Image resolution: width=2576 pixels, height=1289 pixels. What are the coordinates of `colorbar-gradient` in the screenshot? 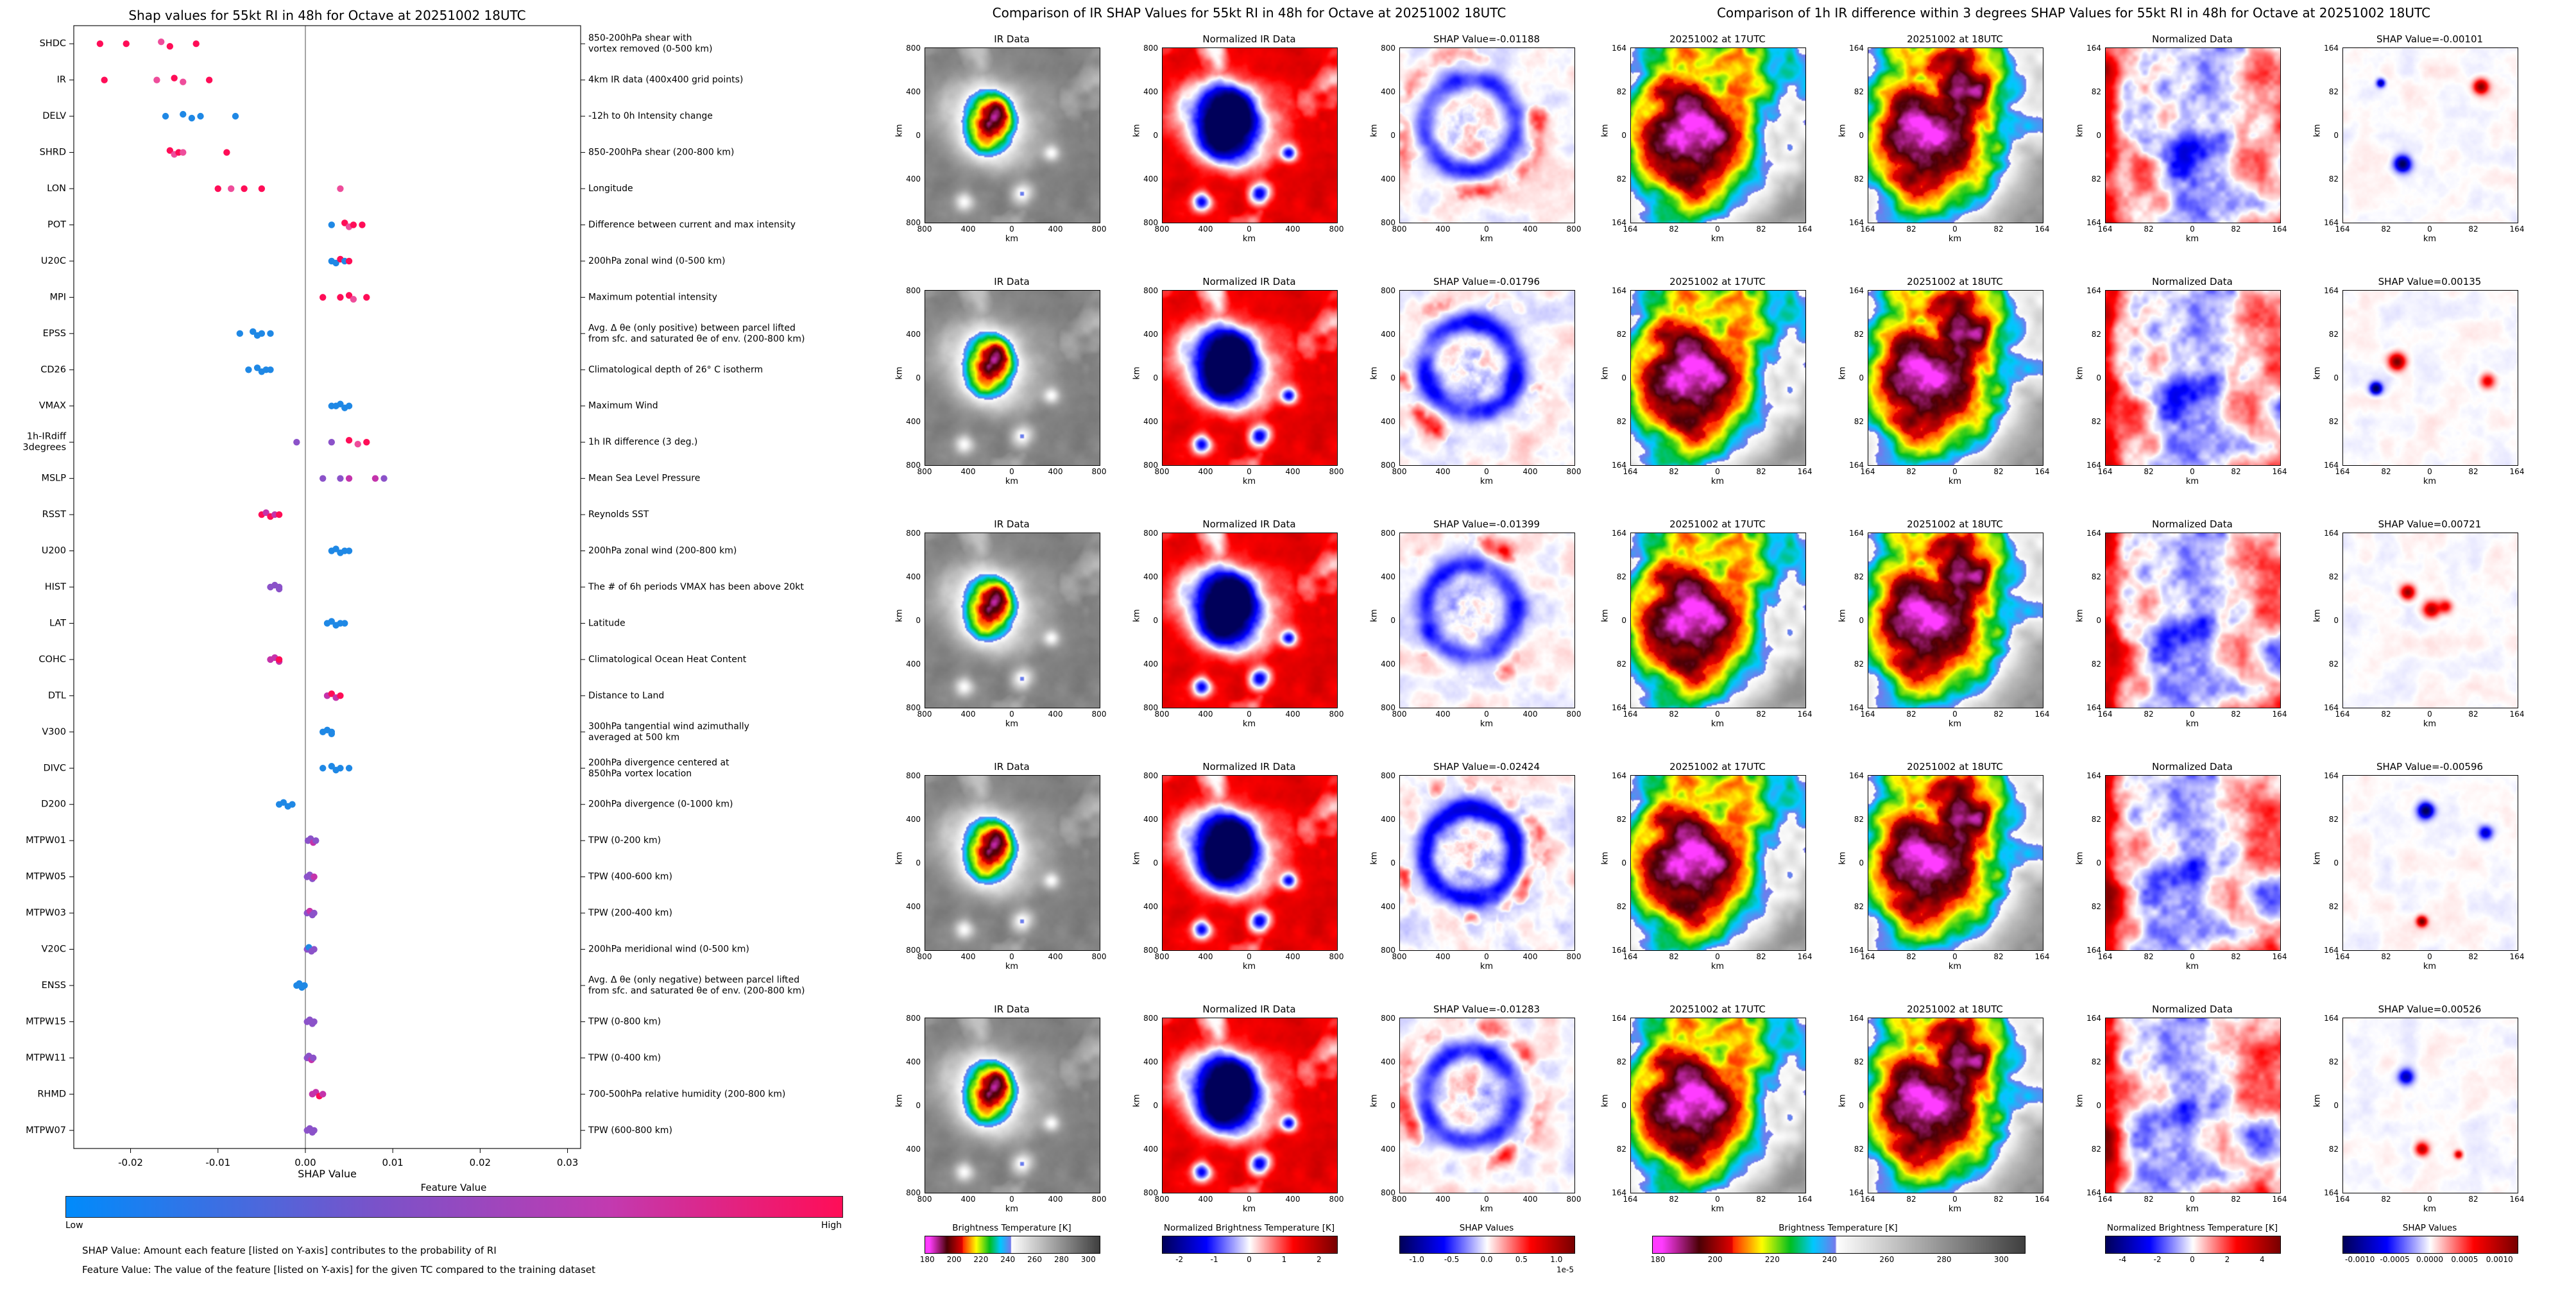 It's located at (1250, 1245).